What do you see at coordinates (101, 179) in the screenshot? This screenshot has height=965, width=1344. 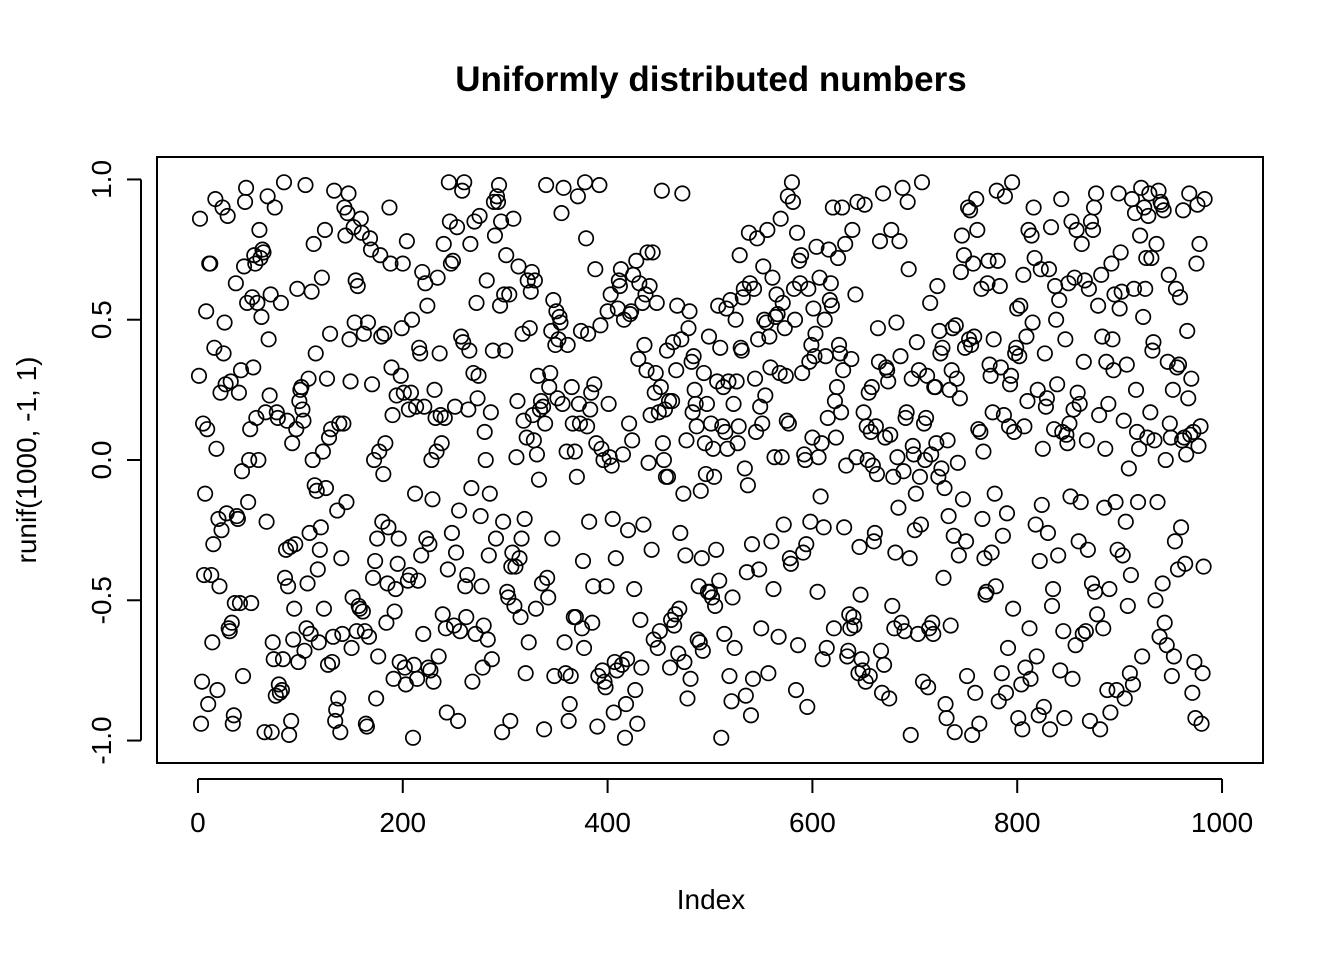 I see `y-tick-label: 1.0` at bounding box center [101, 179].